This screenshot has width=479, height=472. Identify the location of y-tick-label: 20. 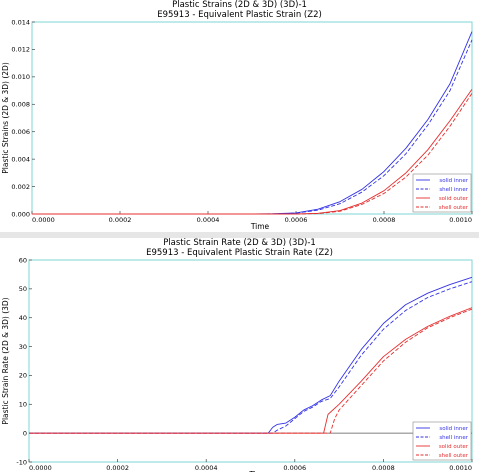
(23, 376).